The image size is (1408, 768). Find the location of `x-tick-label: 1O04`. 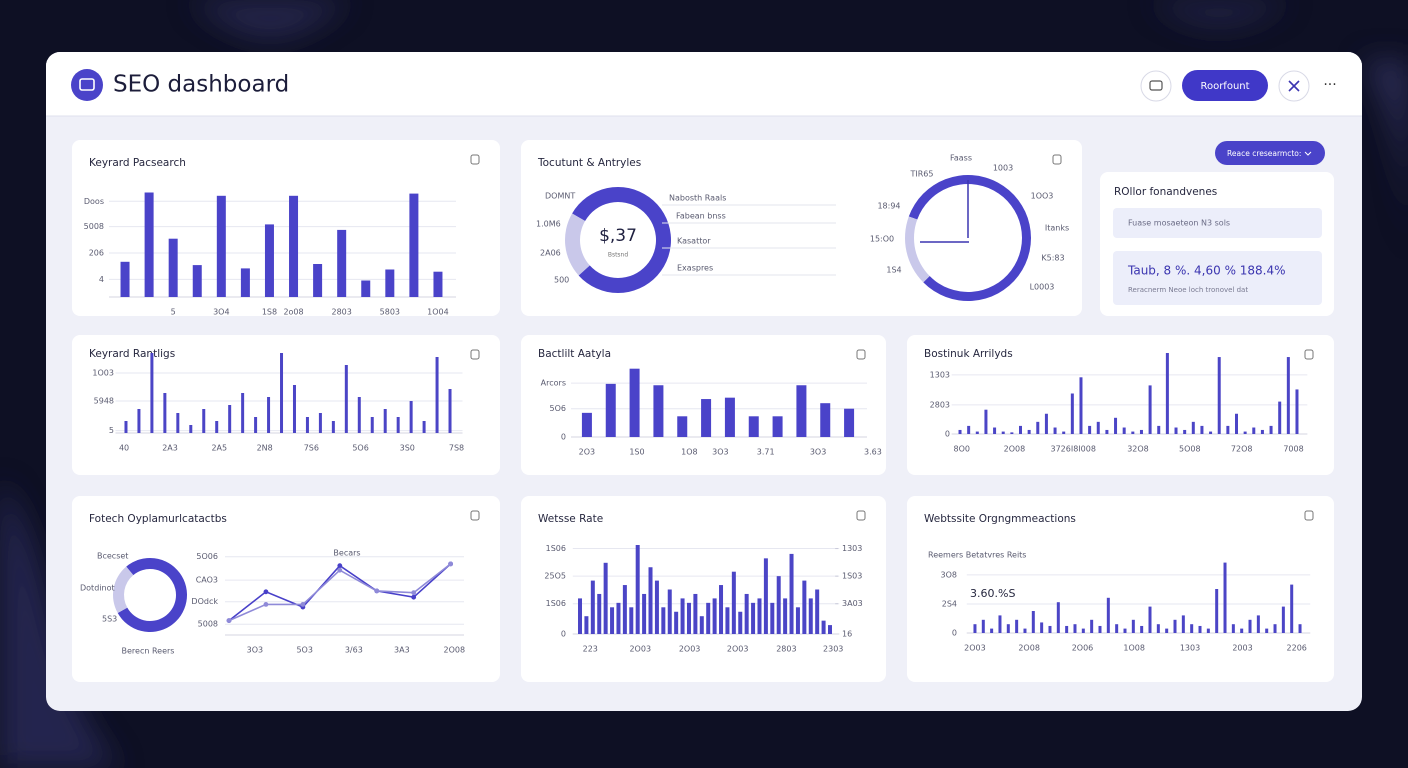

x-tick-label: 1O04 is located at coordinates (438, 312).